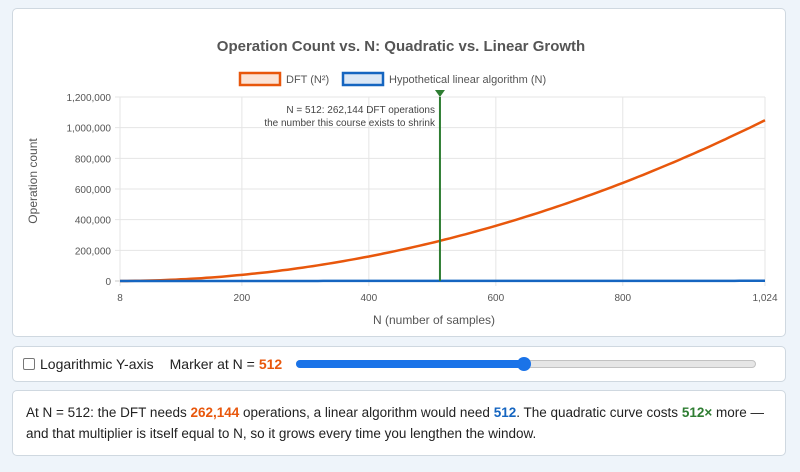 The height and width of the screenshot is (472, 800). Describe the element at coordinates (599, 412) in the screenshot. I see `info-text-part: . The quadratic curve costs` at that location.